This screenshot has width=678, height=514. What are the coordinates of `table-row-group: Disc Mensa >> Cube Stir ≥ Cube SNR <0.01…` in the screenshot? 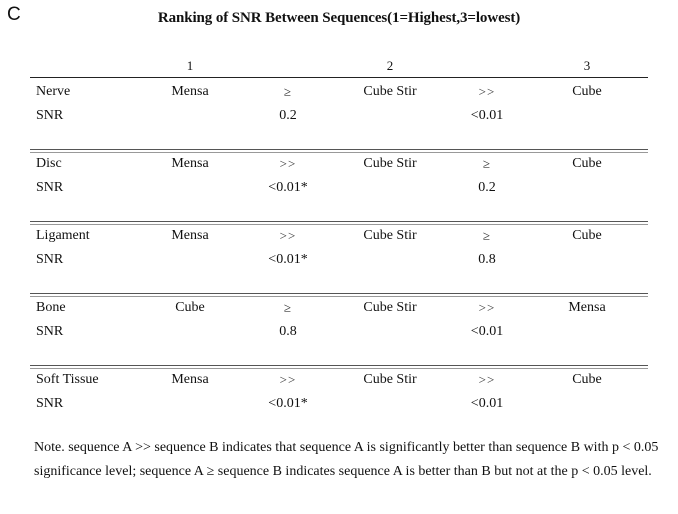 It's located at (339, 187).